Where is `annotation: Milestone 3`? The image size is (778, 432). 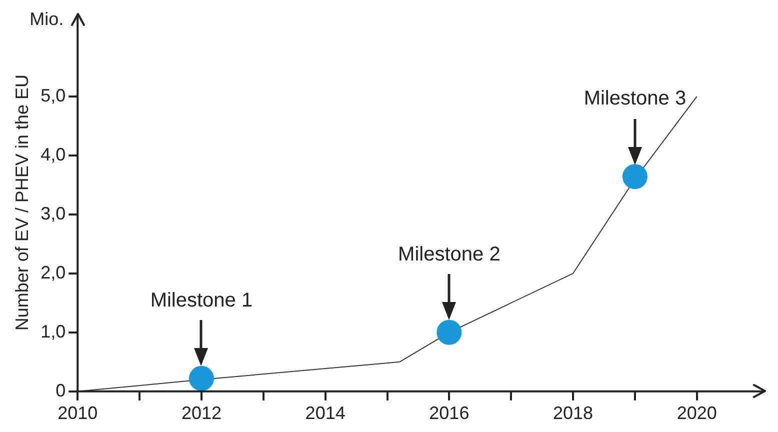 annotation: Milestone 3 is located at coordinates (635, 99).